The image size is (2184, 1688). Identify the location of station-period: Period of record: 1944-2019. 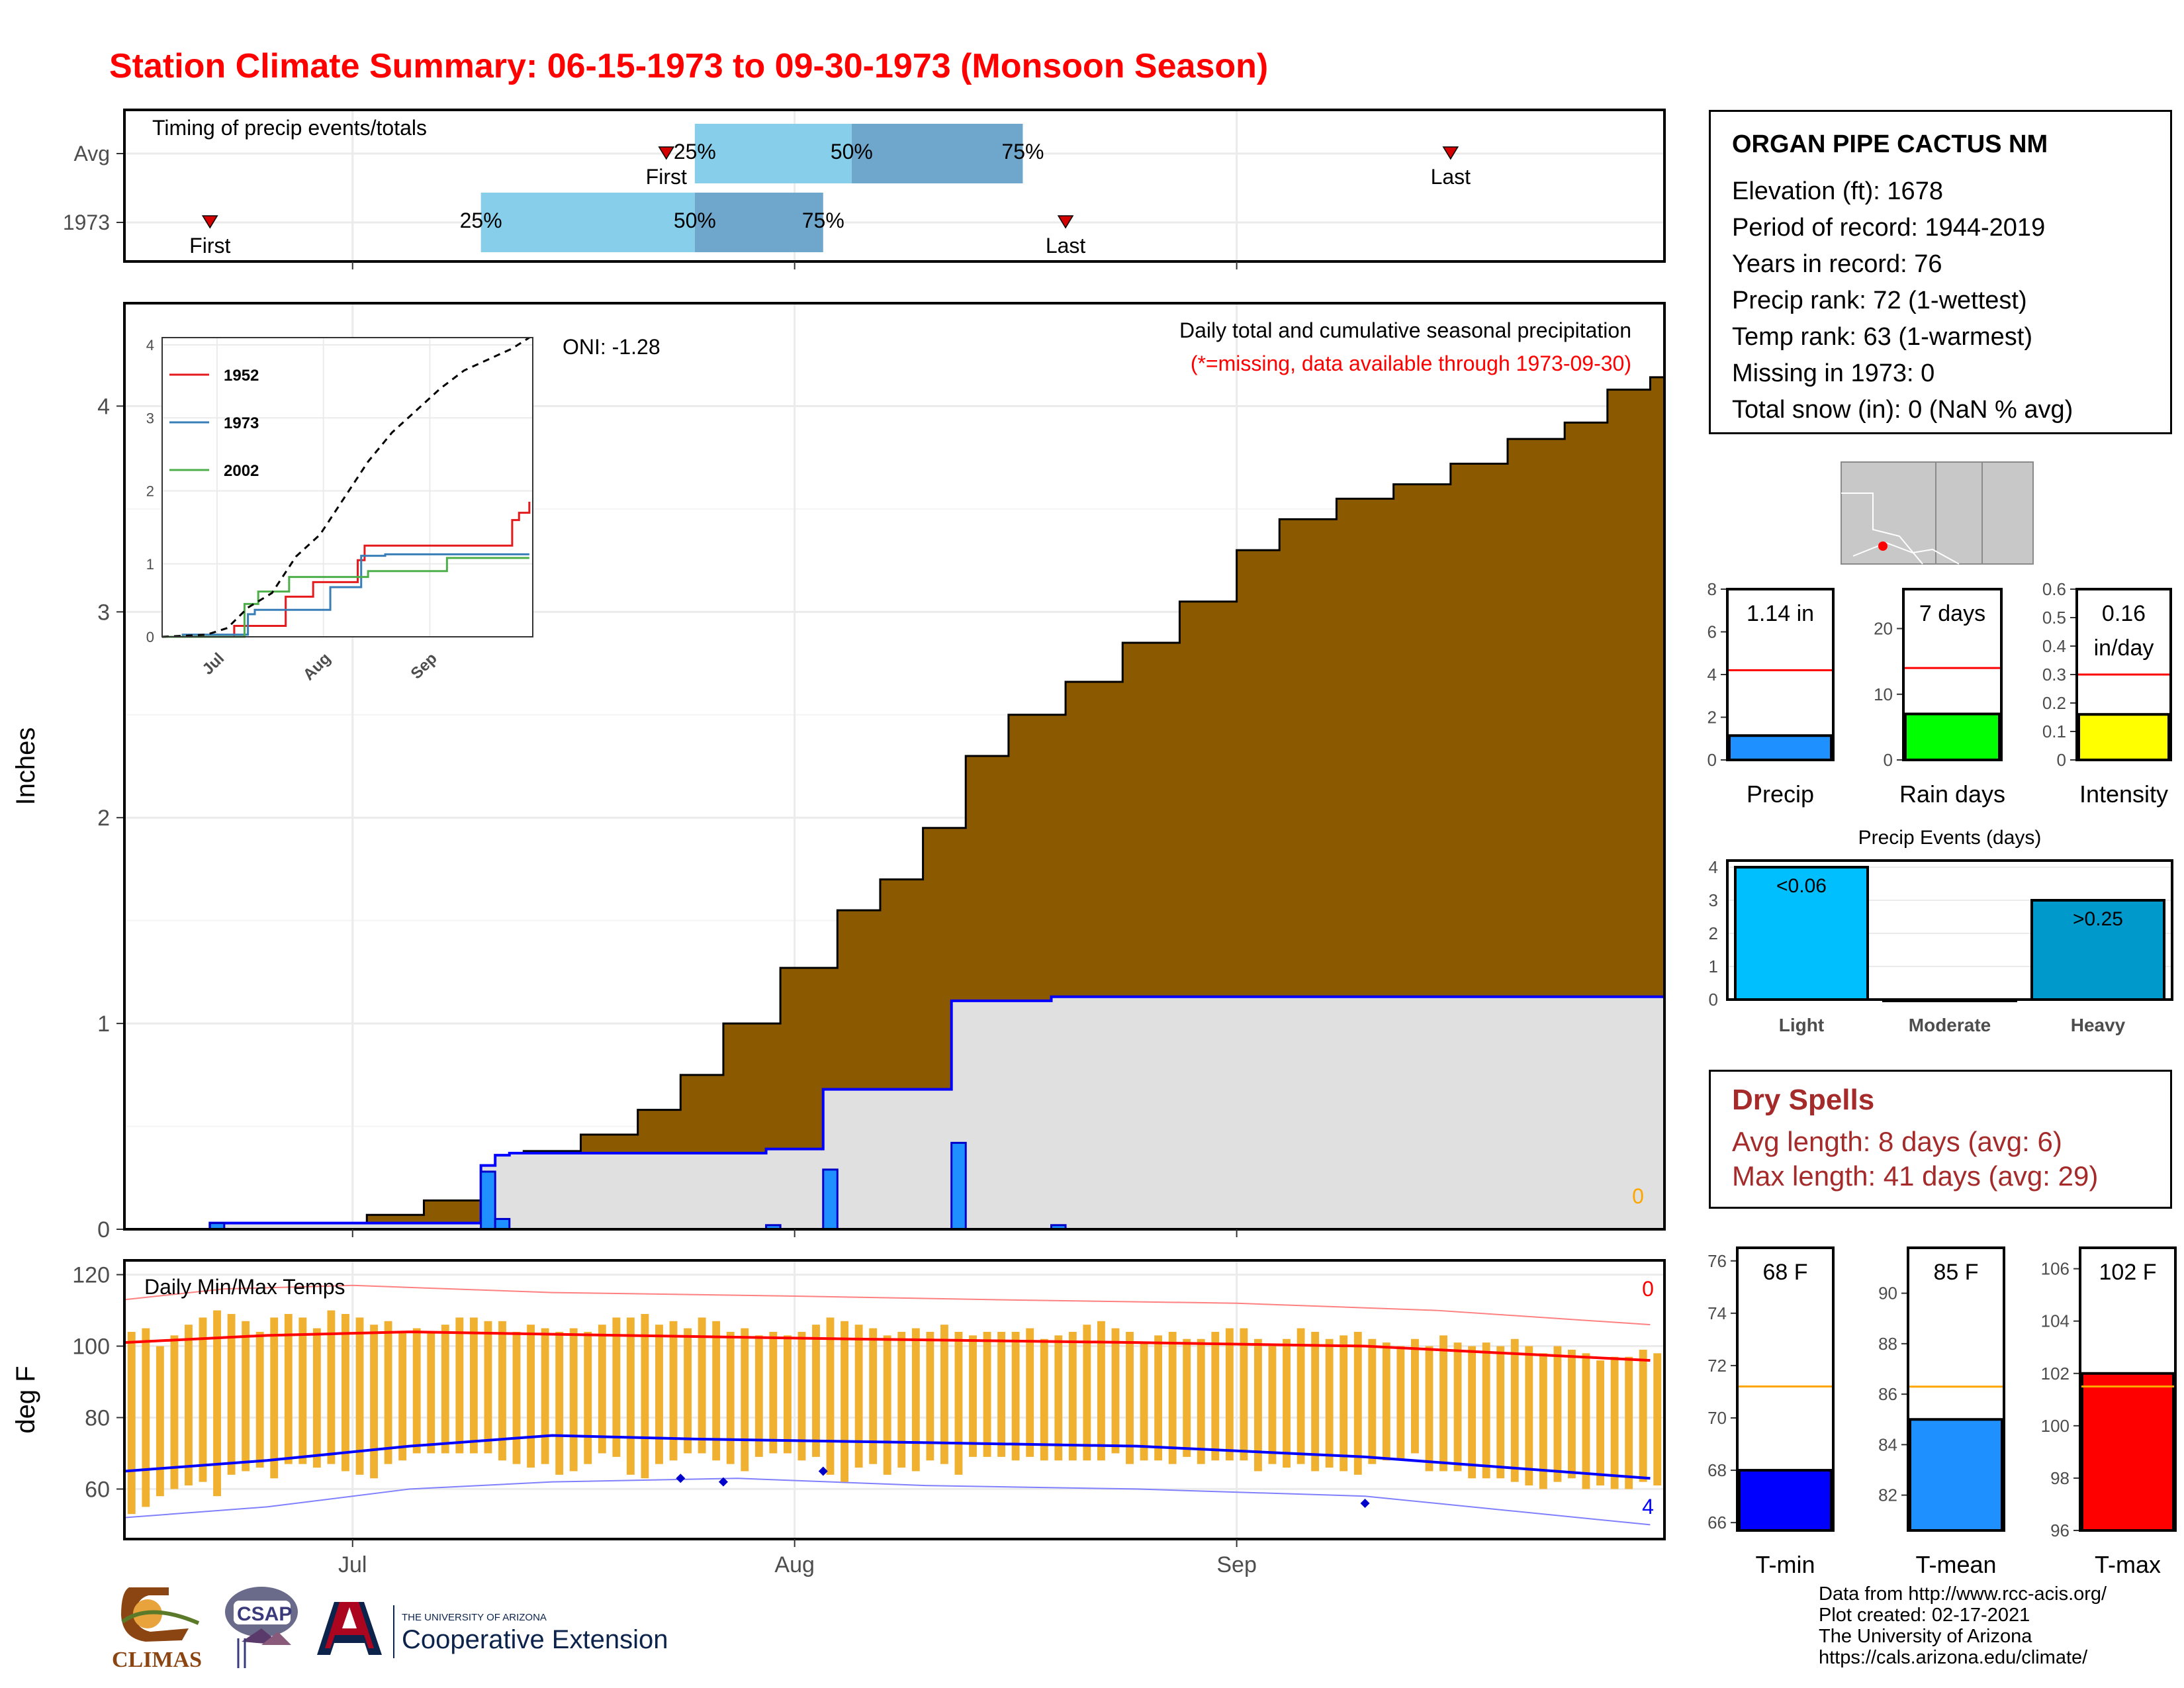
(1889, 228).